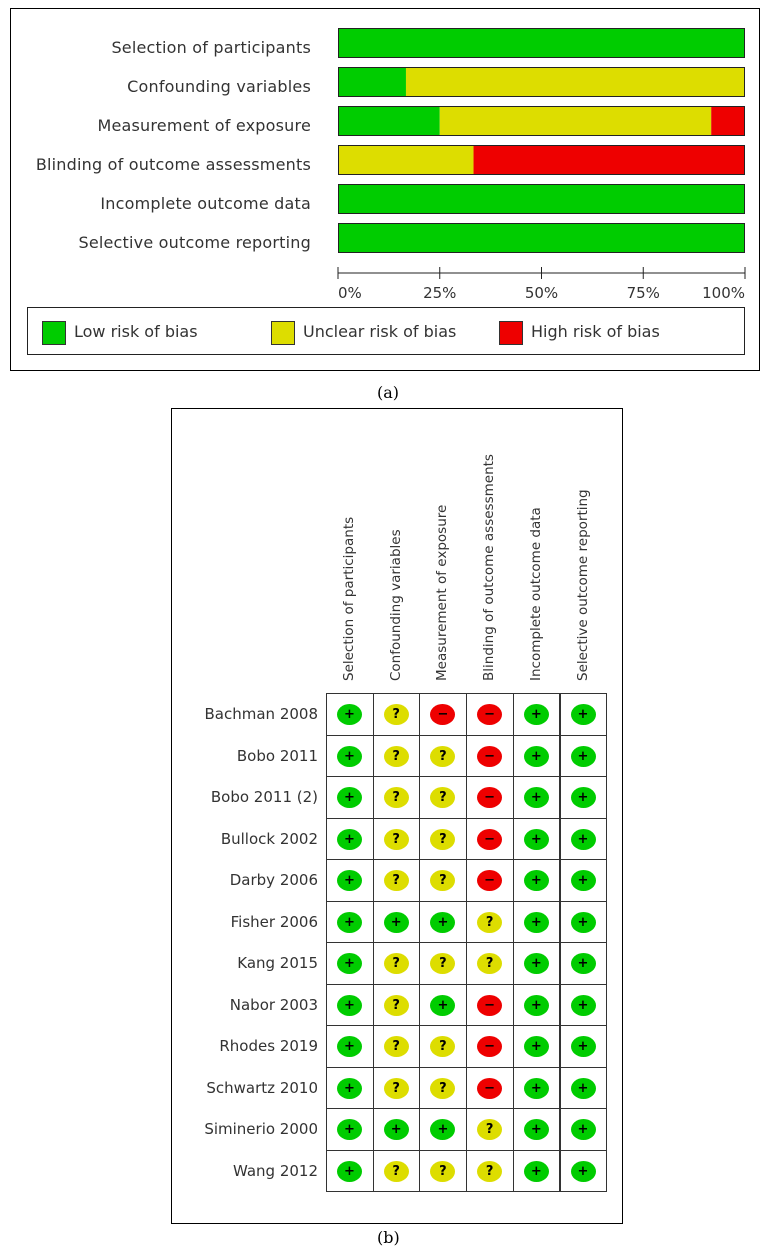 This screenshot has width=770, height=1247. Describe the element at coordinates (173, 164) in the screenshot. I see `bar-label-blinding-of-outcome-assessments: Blinding of outcome assessments` at that location.